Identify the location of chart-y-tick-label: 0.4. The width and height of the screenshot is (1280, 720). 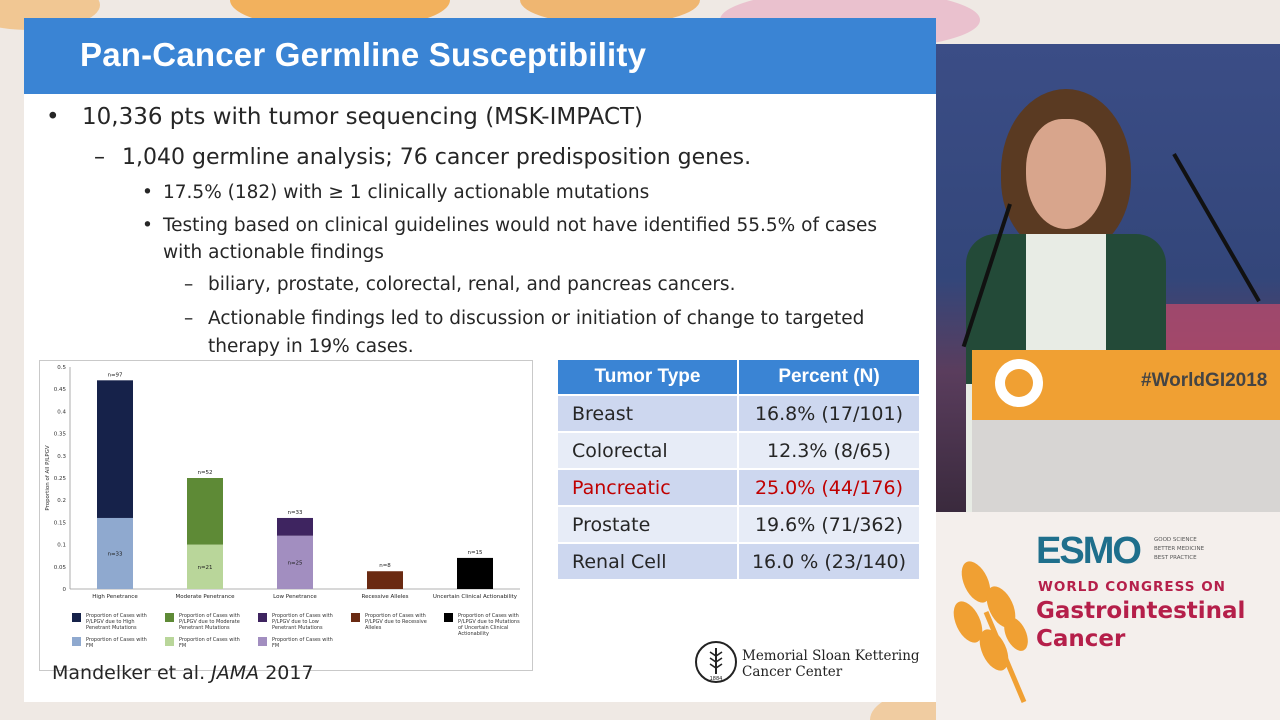
(61, 412).